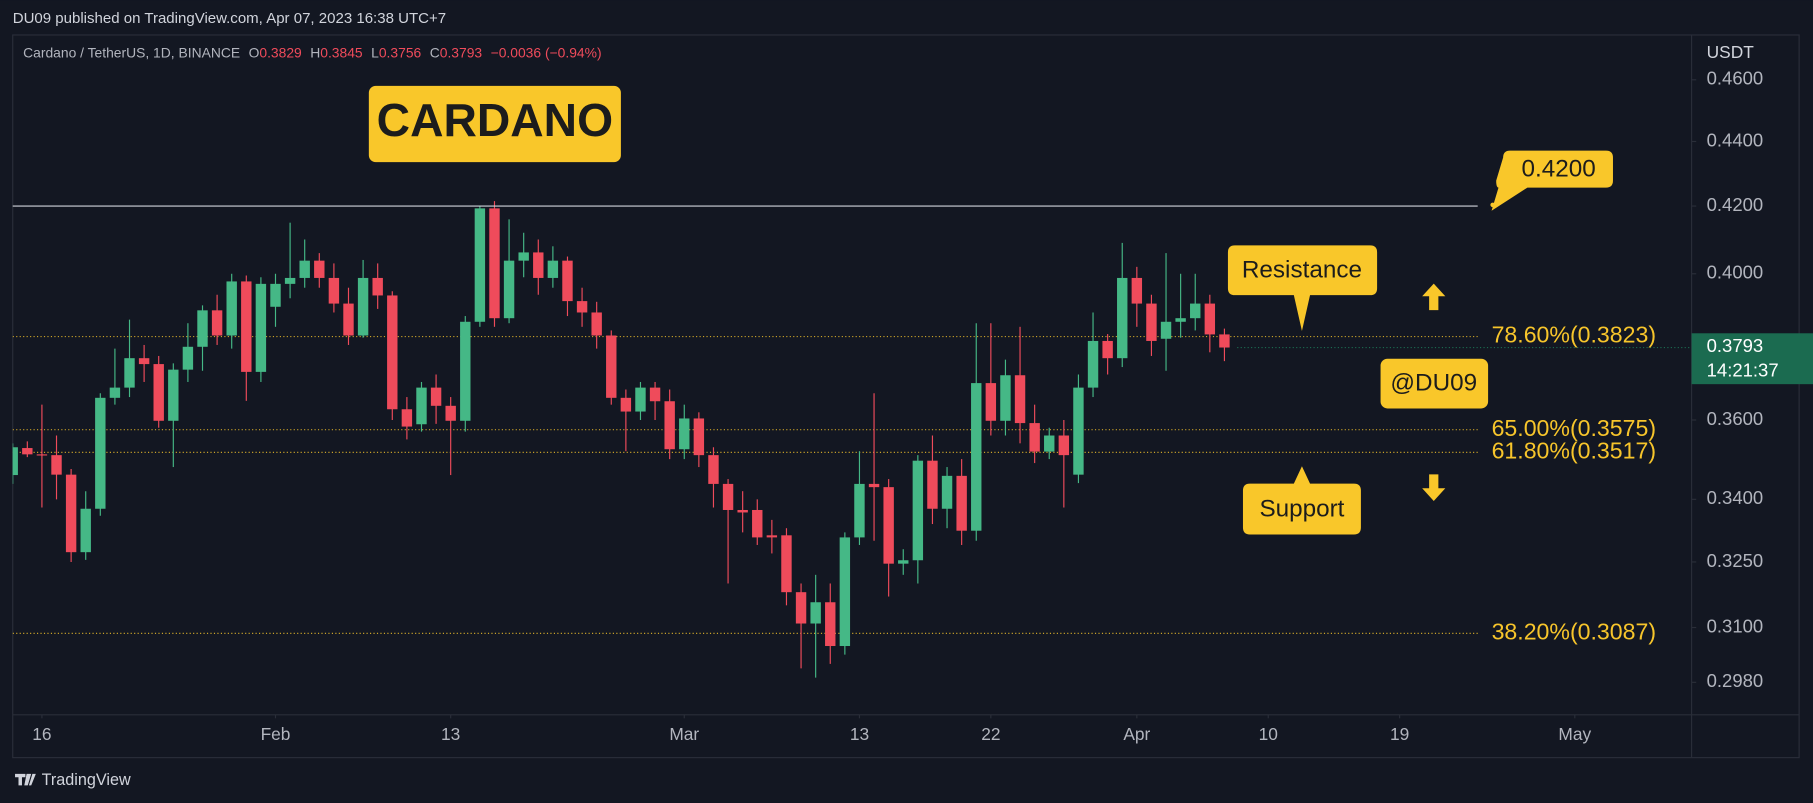 This screenshot has height=803, width=1813. Describe the element at coordinates (1434, 297) in the screenshot. I see `arrow-up` at that location.